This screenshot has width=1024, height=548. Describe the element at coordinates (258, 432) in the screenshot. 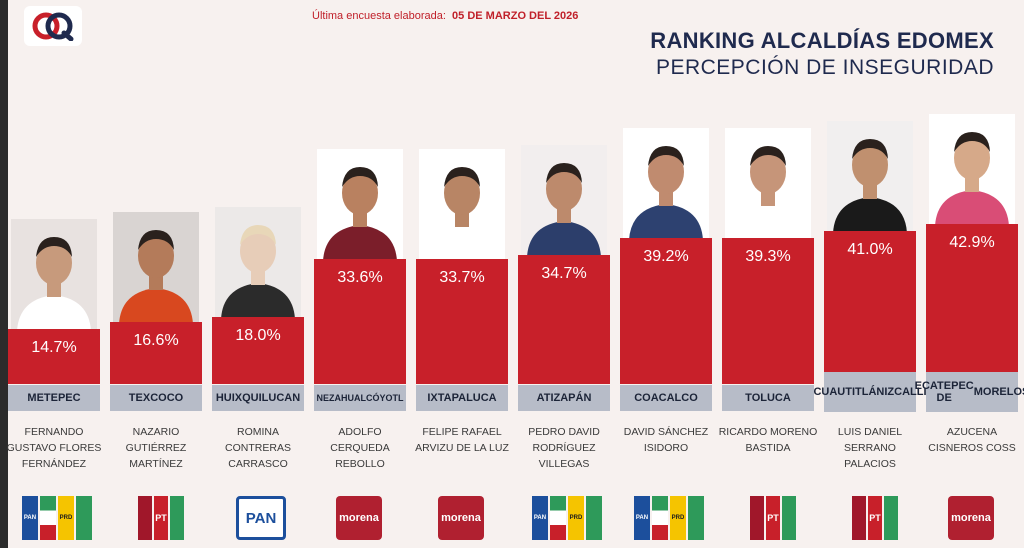

I see `candidate-name-line: ROMINA` at that location.